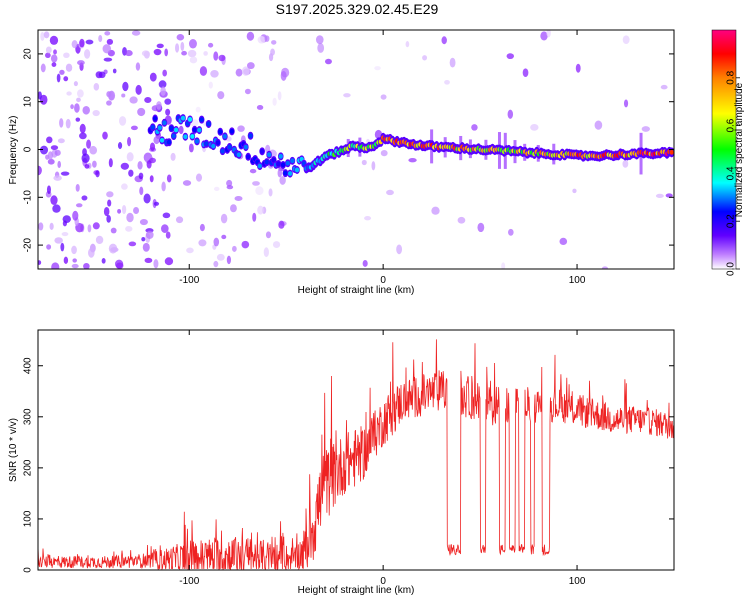 This screenshot has height=600, width=750. Describe the element at coordinates (189, 581) in the screenshot. I see `snr-x-tick-label: -100` at that location.